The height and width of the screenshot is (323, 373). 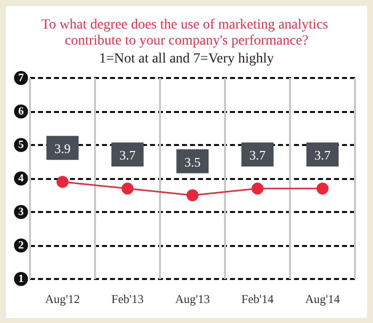 I want to click on y-tick-label: 4, so click(x=21, y=178).